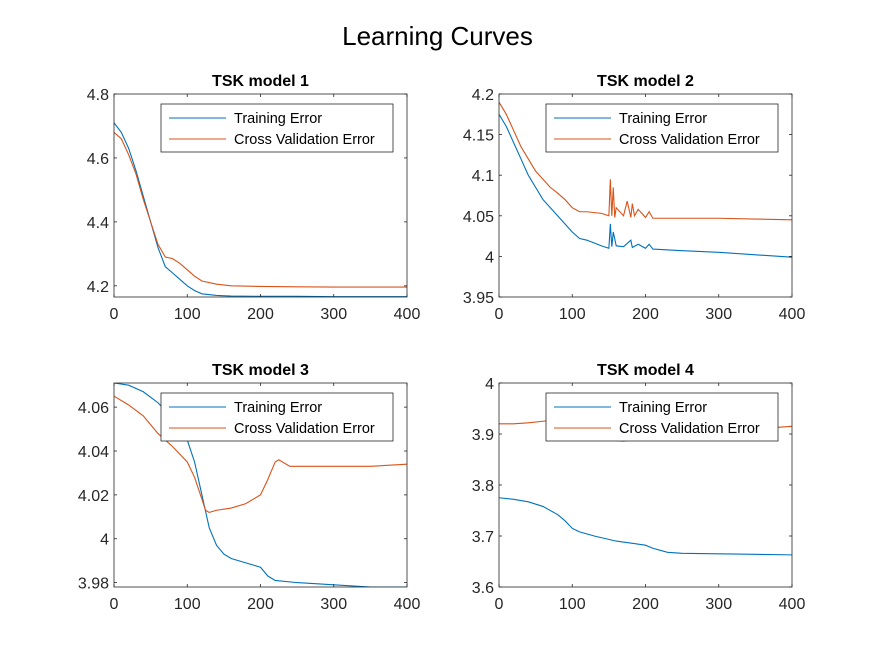  What do you see at coordinates (93, 496) in the screenshot?
I see `y-tick-label: 4.02` at bounding box center [93, 496].